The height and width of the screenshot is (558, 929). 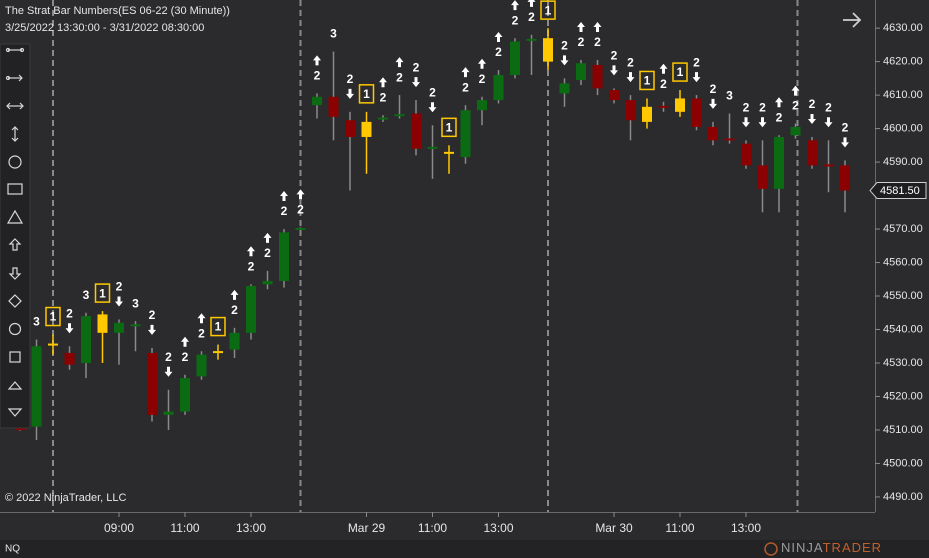 I want to click on y-tick-label: 4570.00, so click(x=903, y=229).